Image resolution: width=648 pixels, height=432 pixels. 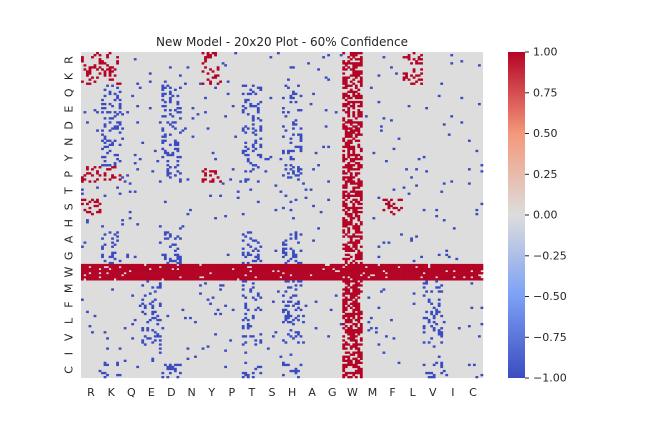 What do you see at coordinates (69, 109) in the screenshot?
I see `y-tick-label: E` at bounding box center [69, 109].